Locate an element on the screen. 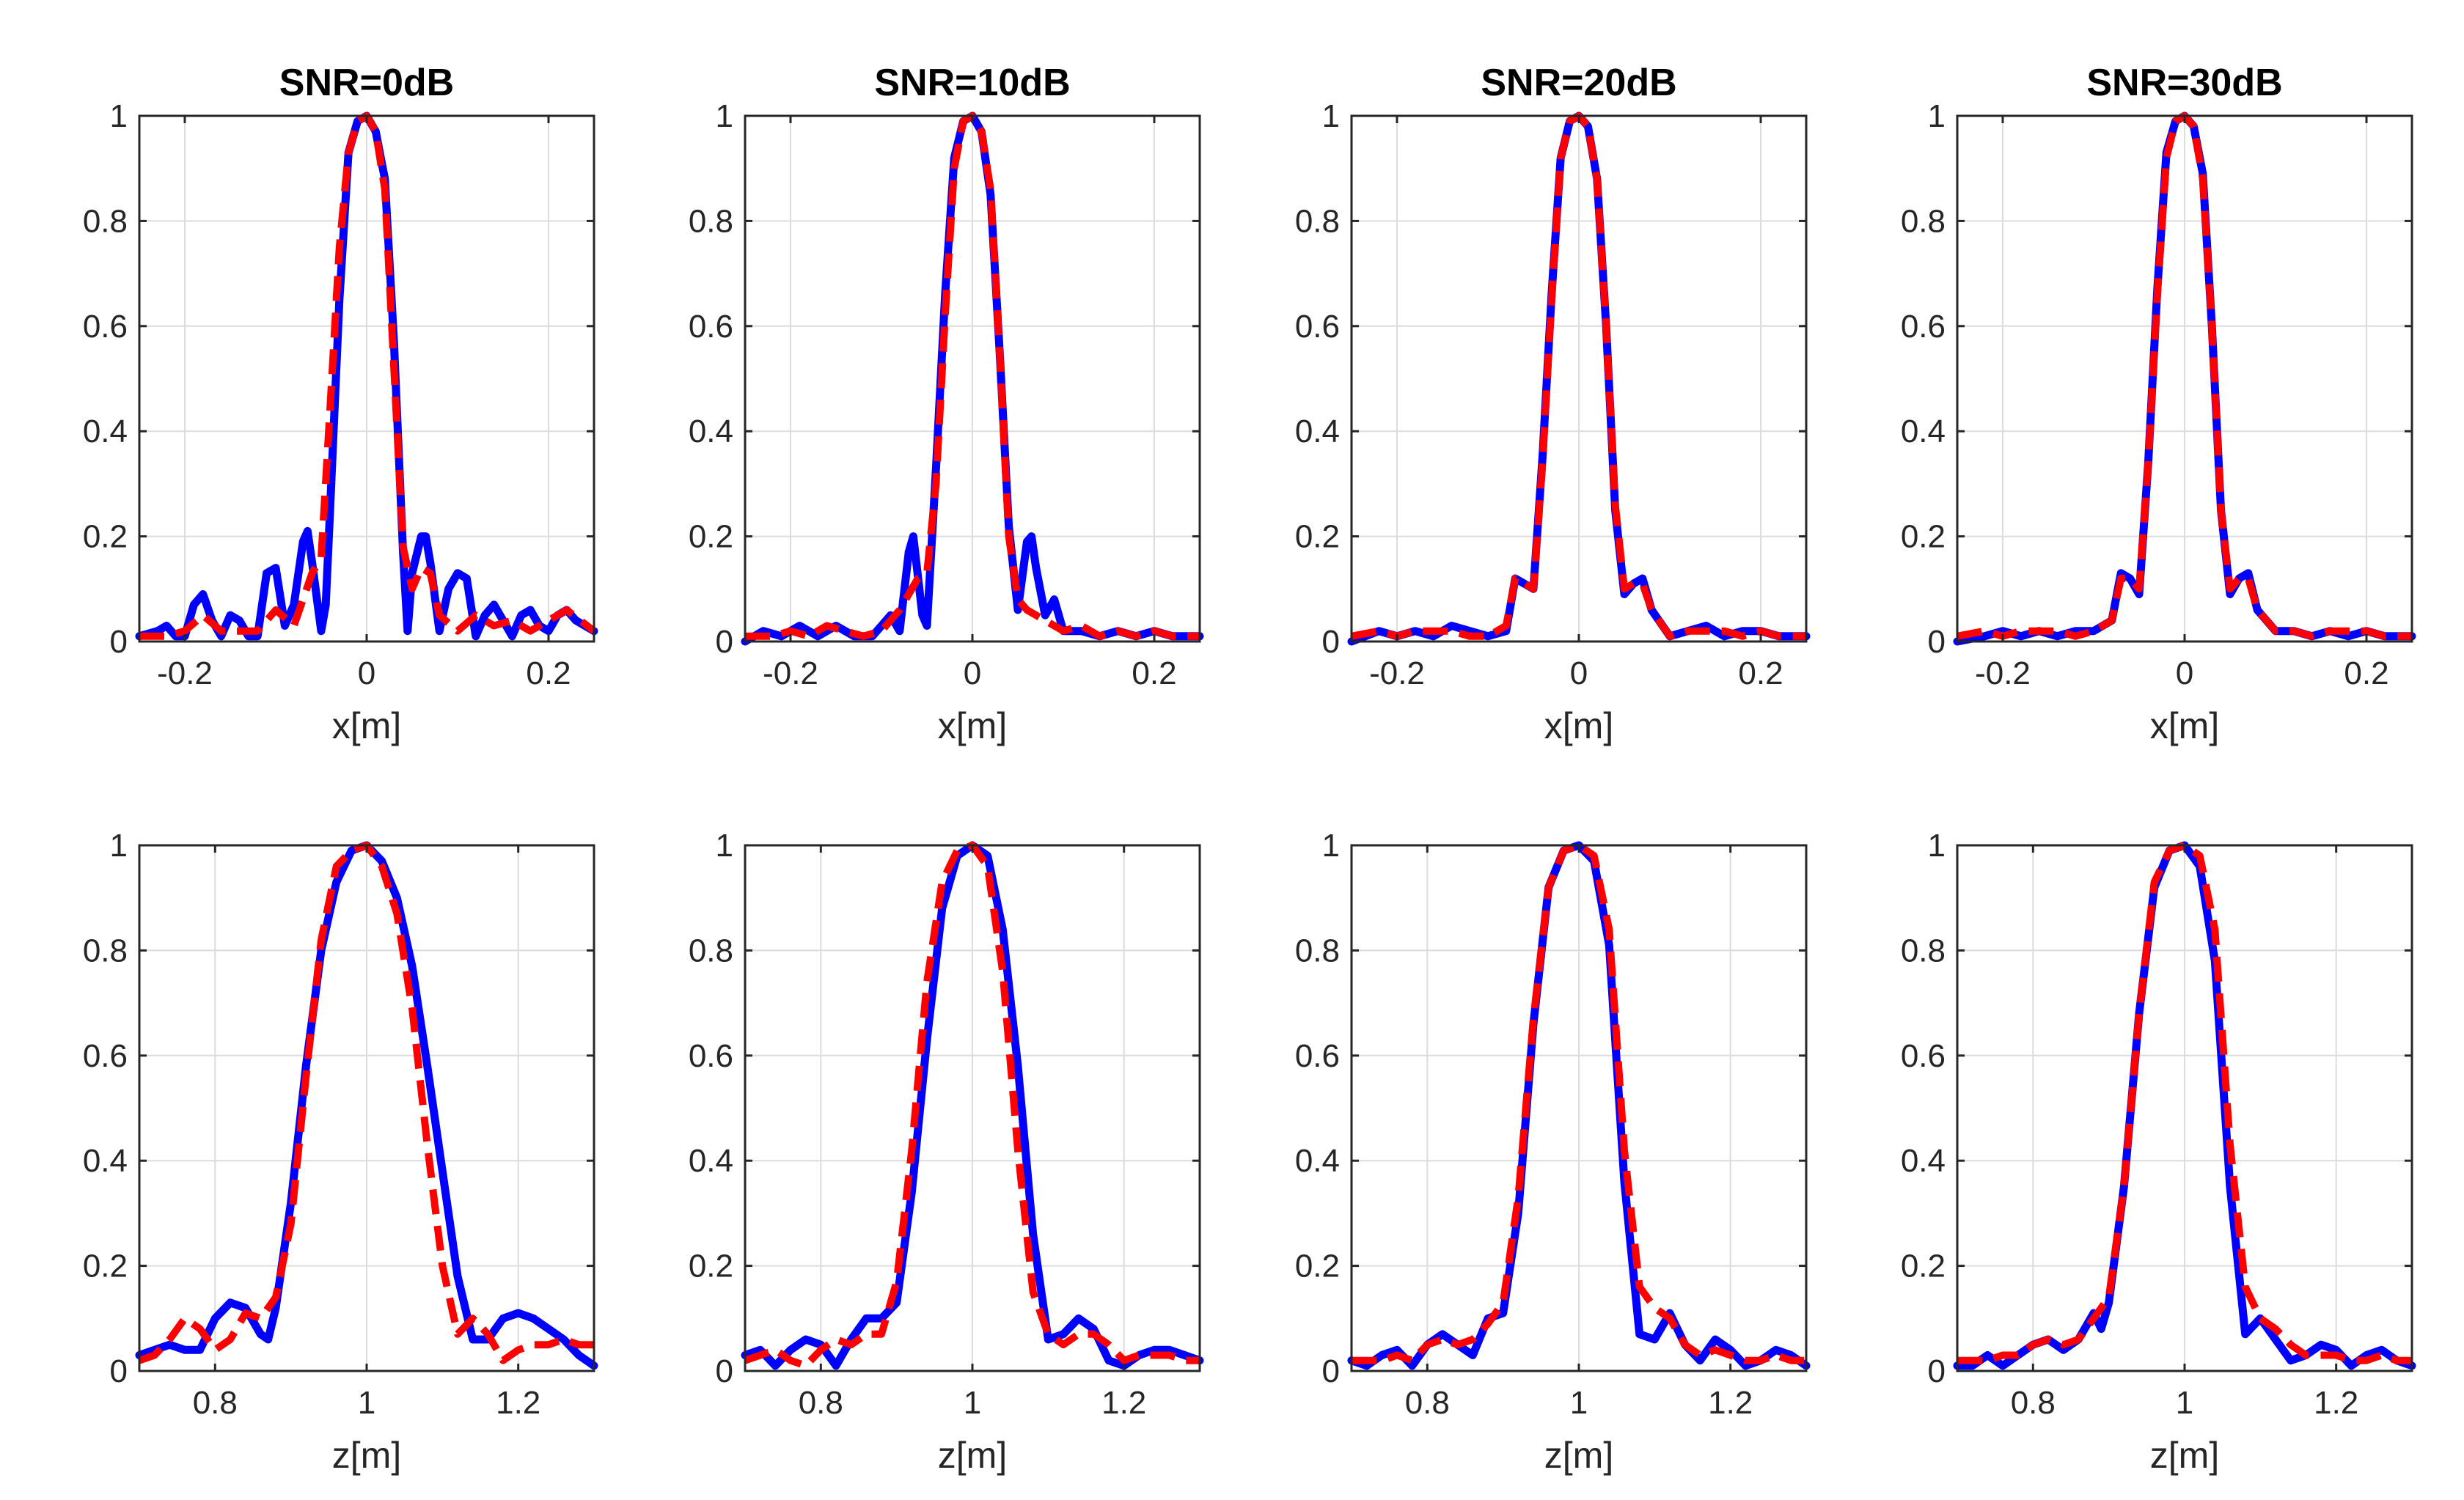  subplot-title: SNR=20dB is located at coordinates (1578, 83).